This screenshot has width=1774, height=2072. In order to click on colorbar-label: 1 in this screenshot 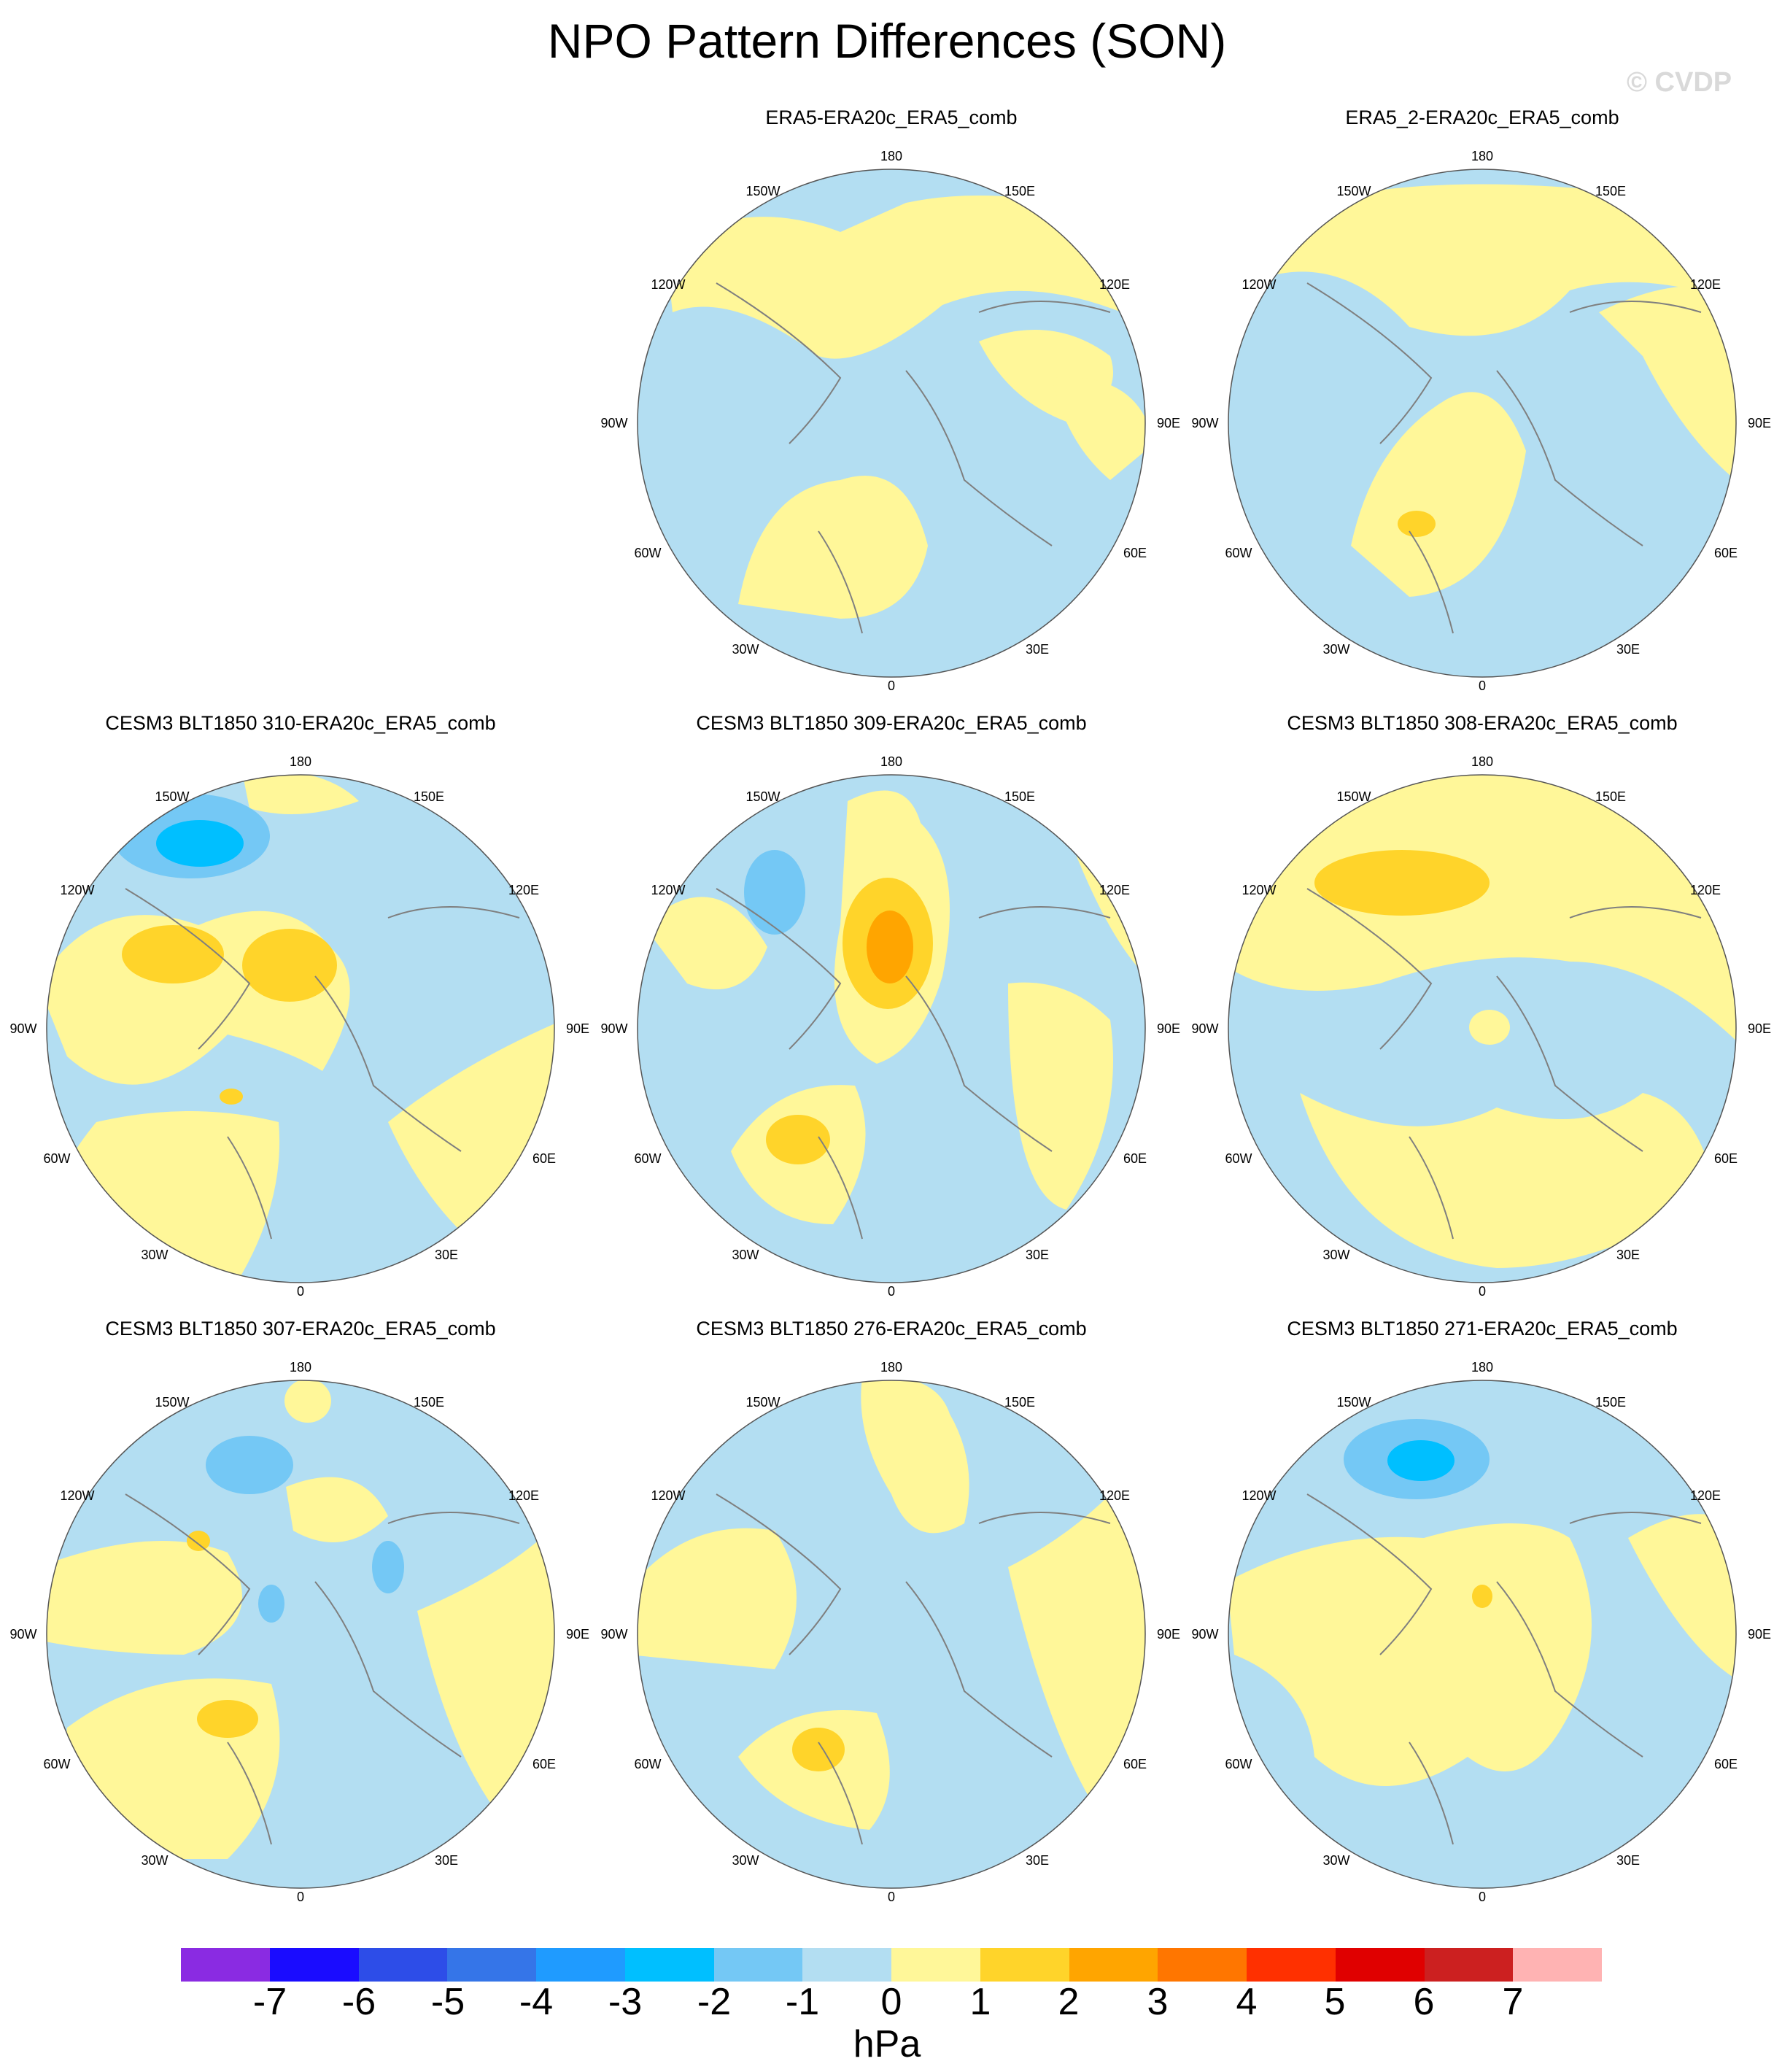, I will do `click(980, 2002)`.